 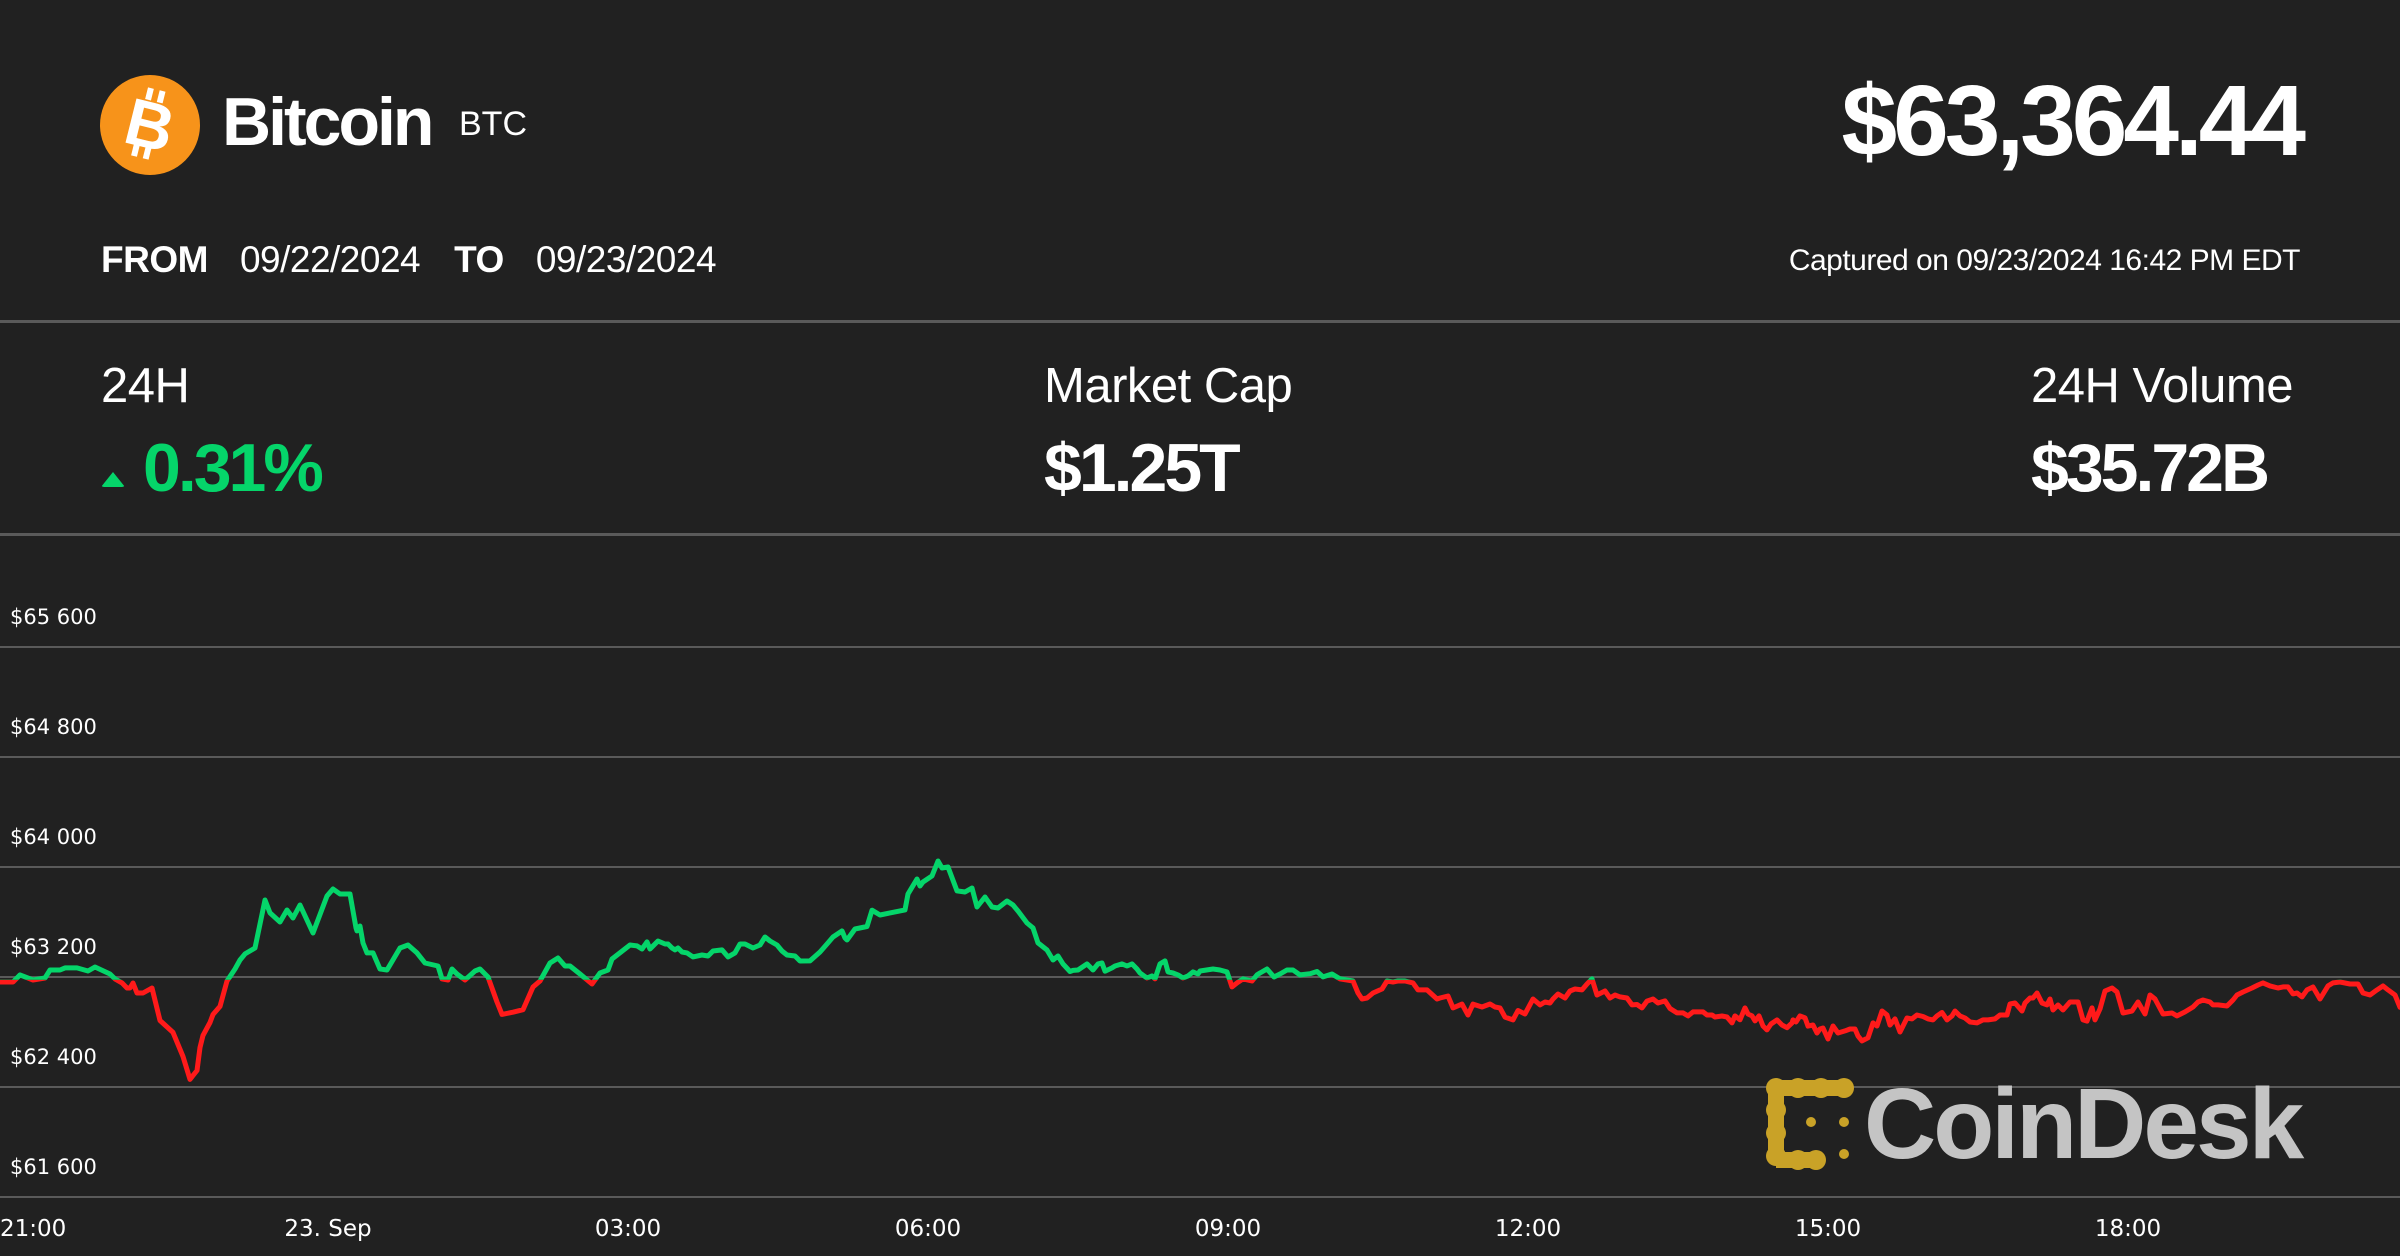 I want to click on stat-label: Market Cap, so click(x=1168, y=386).